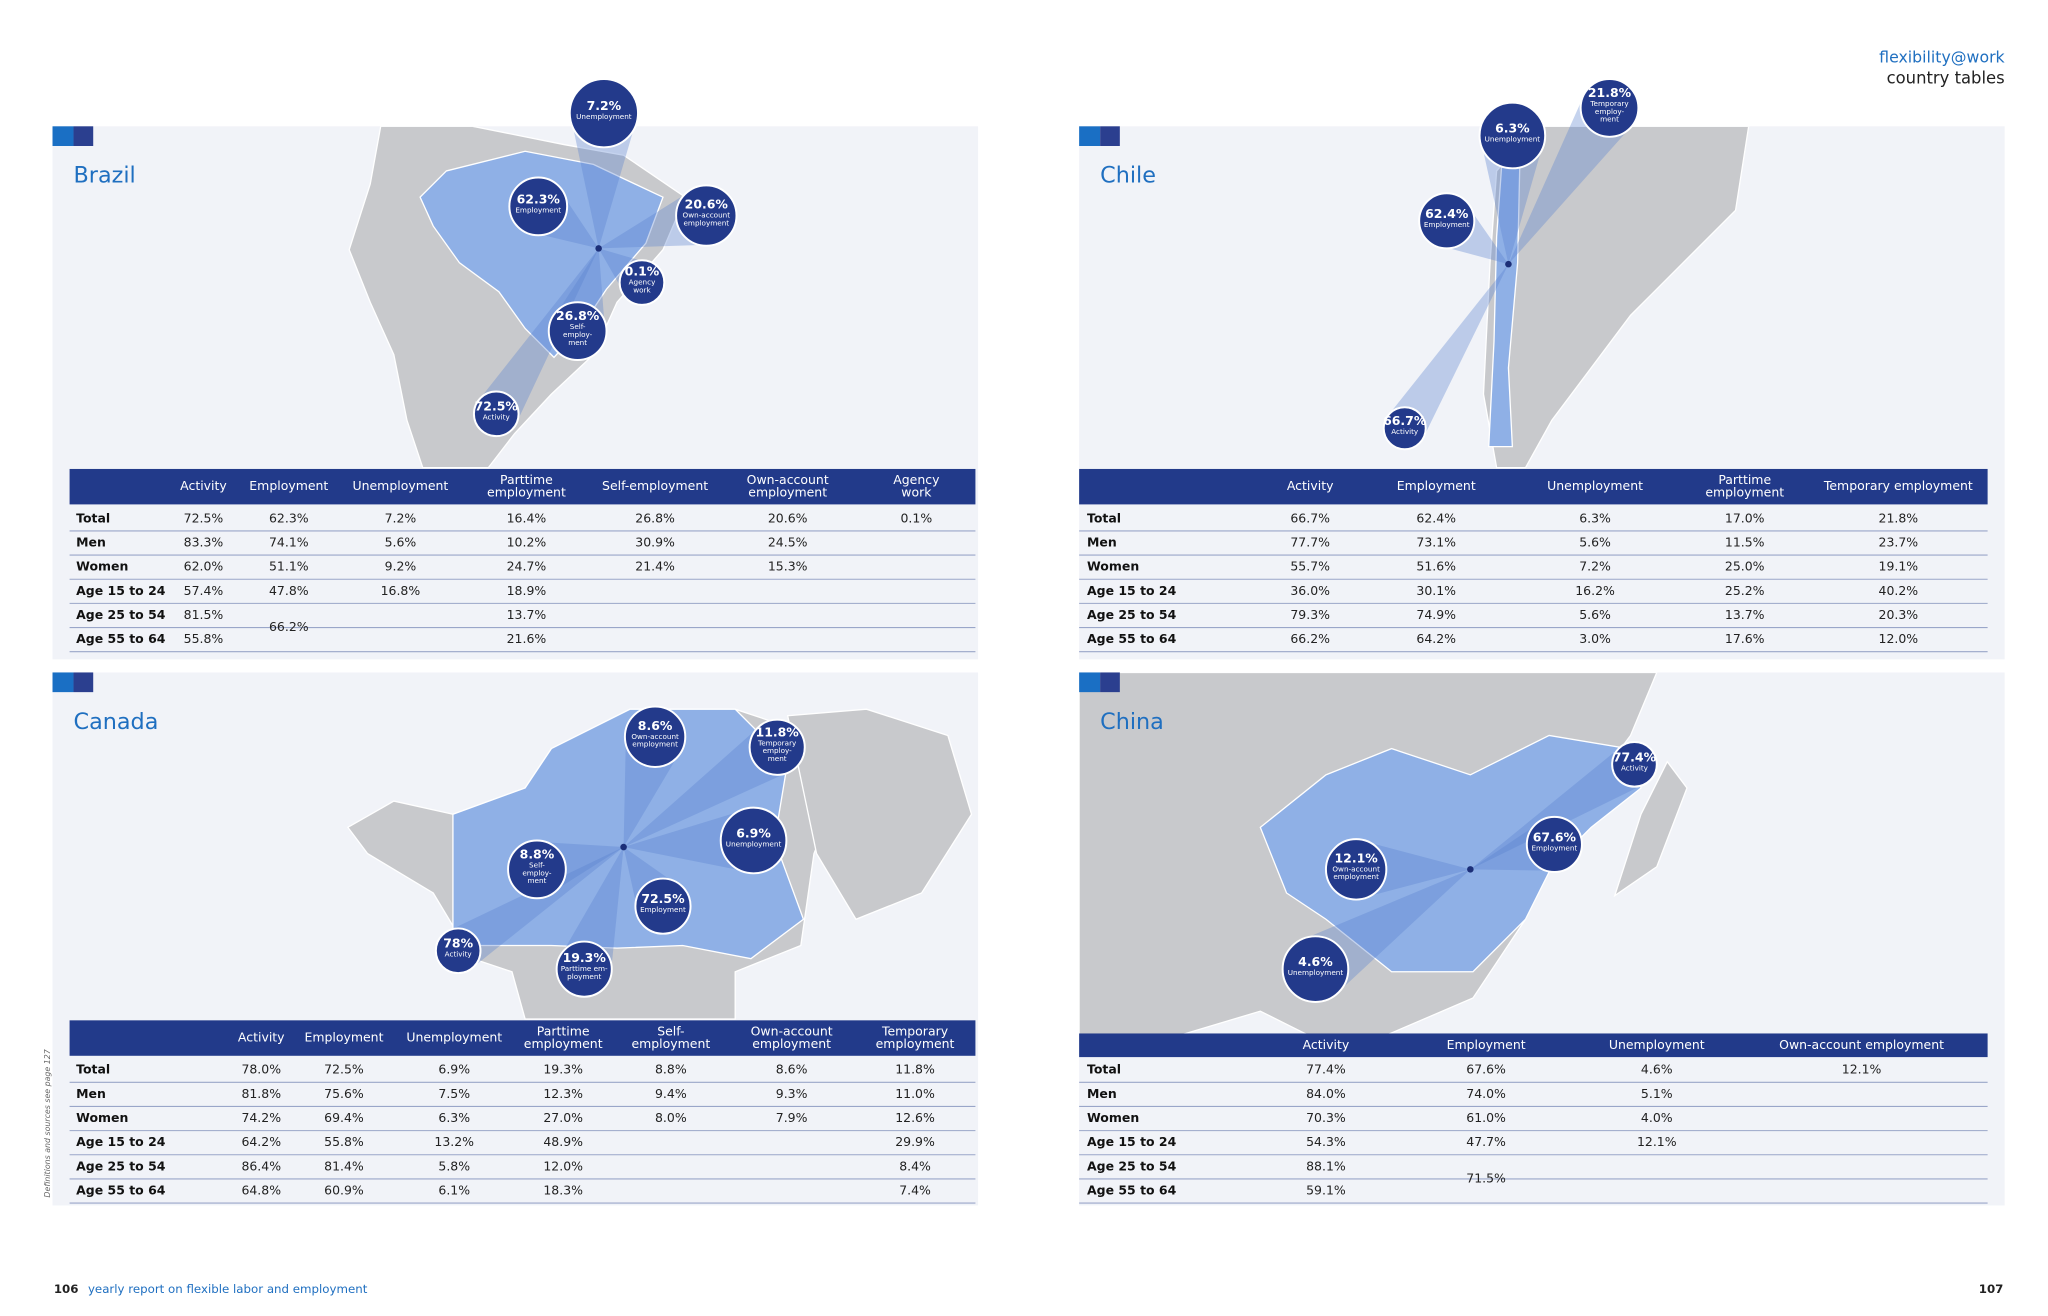  Describe the element at coordinates (792, 1030) in the screenshot. I see `column-header: Own-account` at that location.